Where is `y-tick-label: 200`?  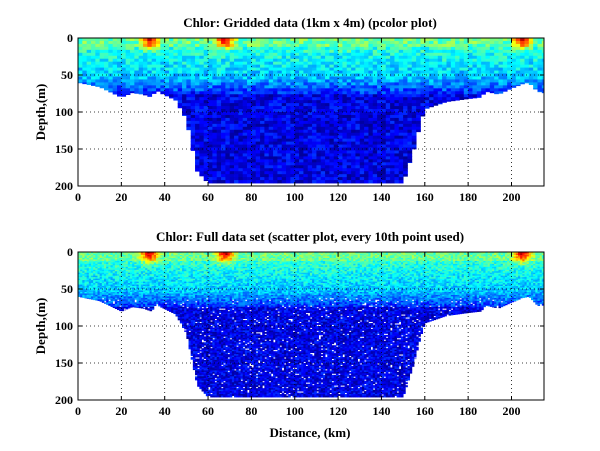
y-tick-label: 200 is located at coordinates (64, 186).